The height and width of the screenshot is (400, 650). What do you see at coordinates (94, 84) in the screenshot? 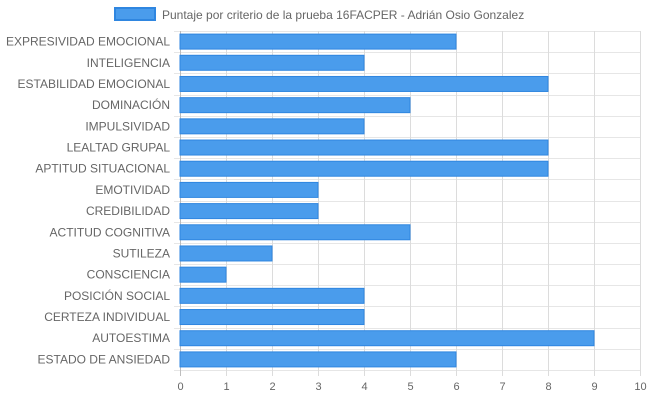
I see `category-label: ESTABILIDAD EMOCIONAL` at bounding box center [94, 84].